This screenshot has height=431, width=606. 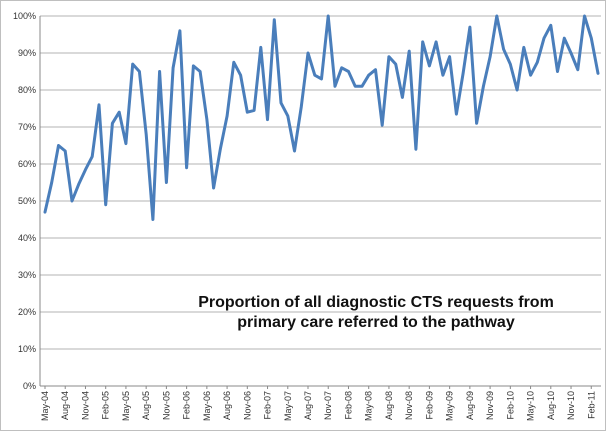 I want to click on y-tick-label: 100%, so click(x=24, y=16).